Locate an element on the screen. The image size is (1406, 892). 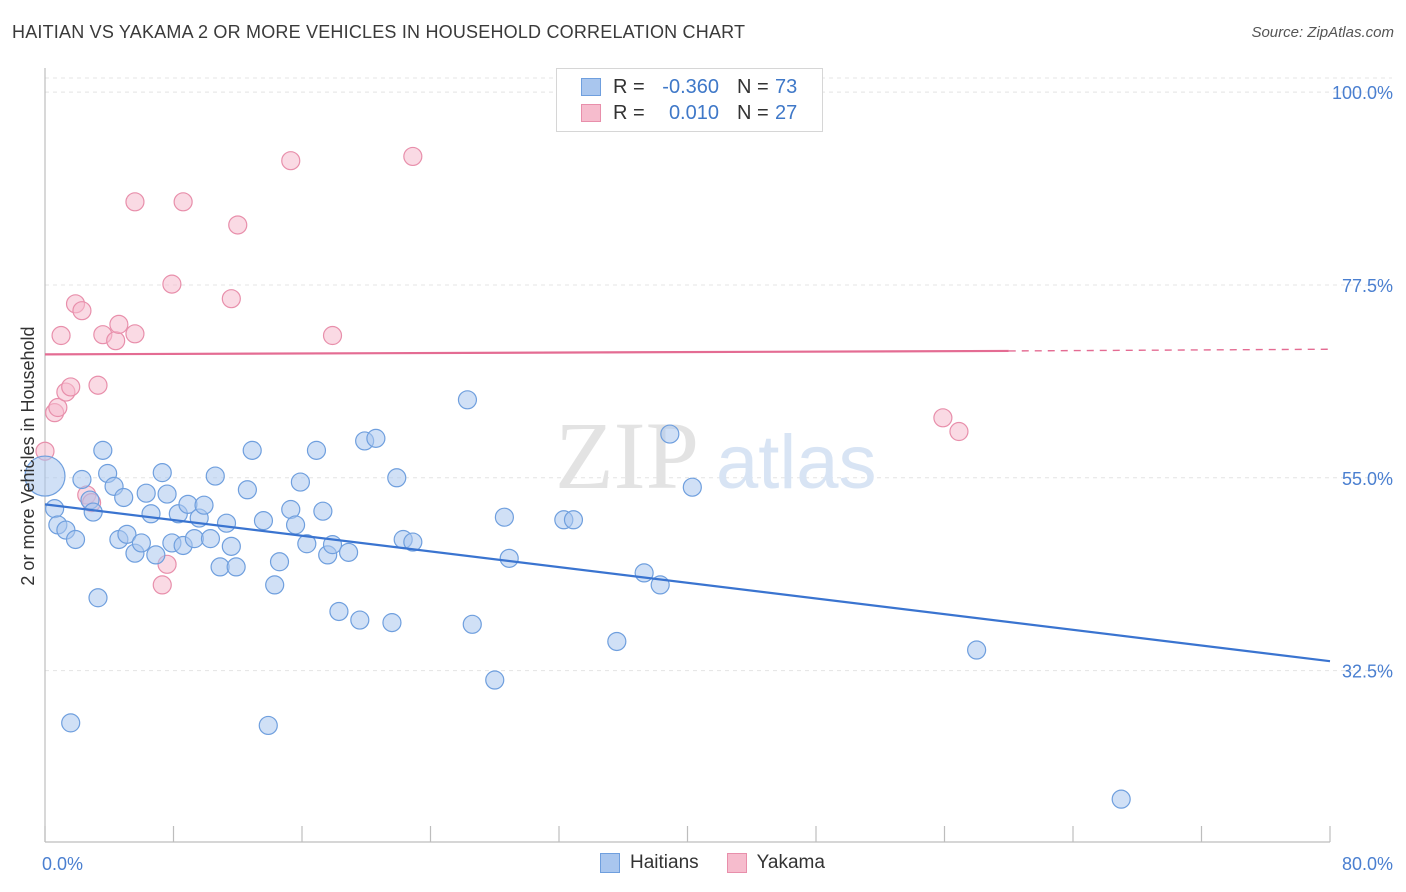
series-legend-yakama: Yakama is located at coordinates (775, 863).